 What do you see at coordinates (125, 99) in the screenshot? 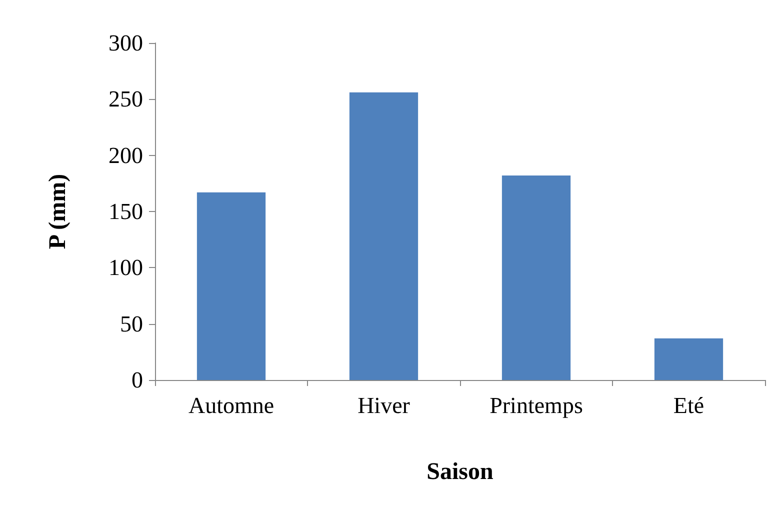
I see `y-tick-label: 250` at bounding box center [125, 99].